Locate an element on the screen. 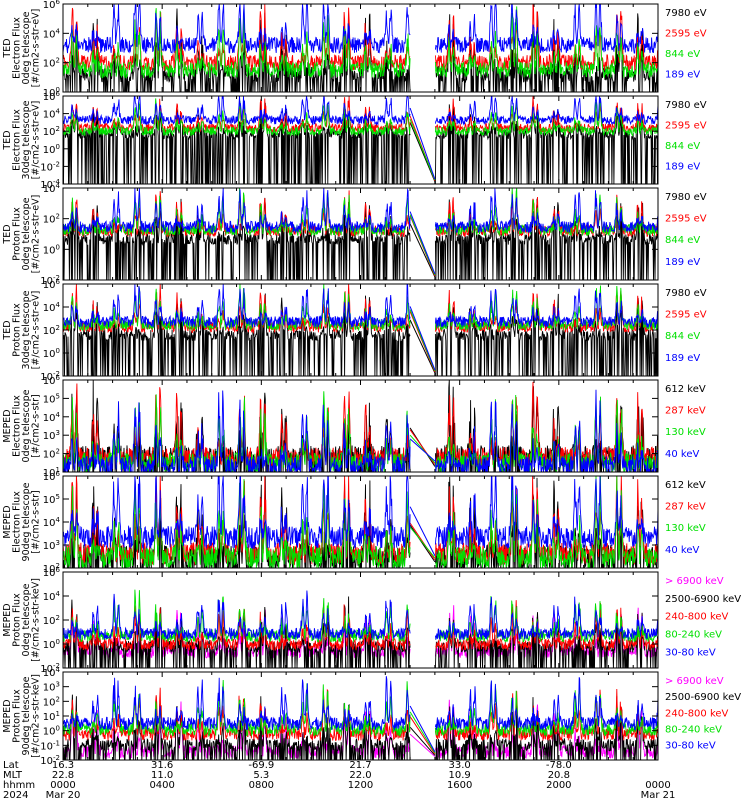 Image resolution: width=750 pixels, height=800 pixels. footer-value: 11.0 is located at coordinates (162, 775).